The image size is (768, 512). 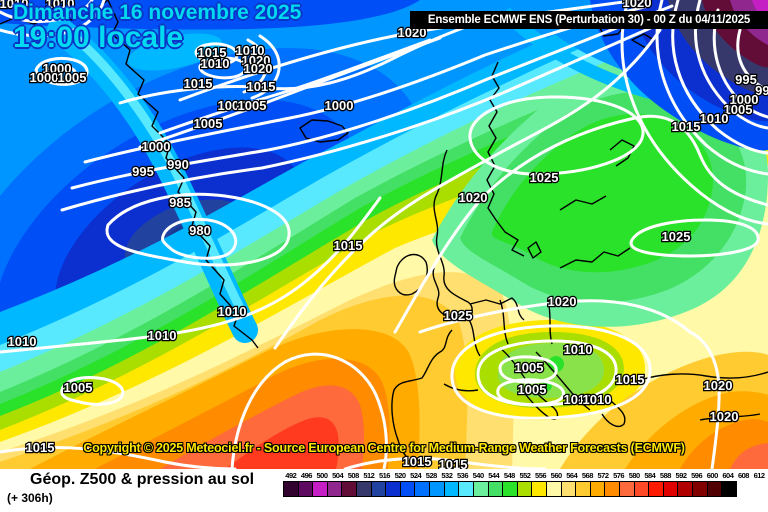 What do you see at coordinates (634, 475) in the screenshot?
I see `legend-value: 580` at bounding box center [634, 475].